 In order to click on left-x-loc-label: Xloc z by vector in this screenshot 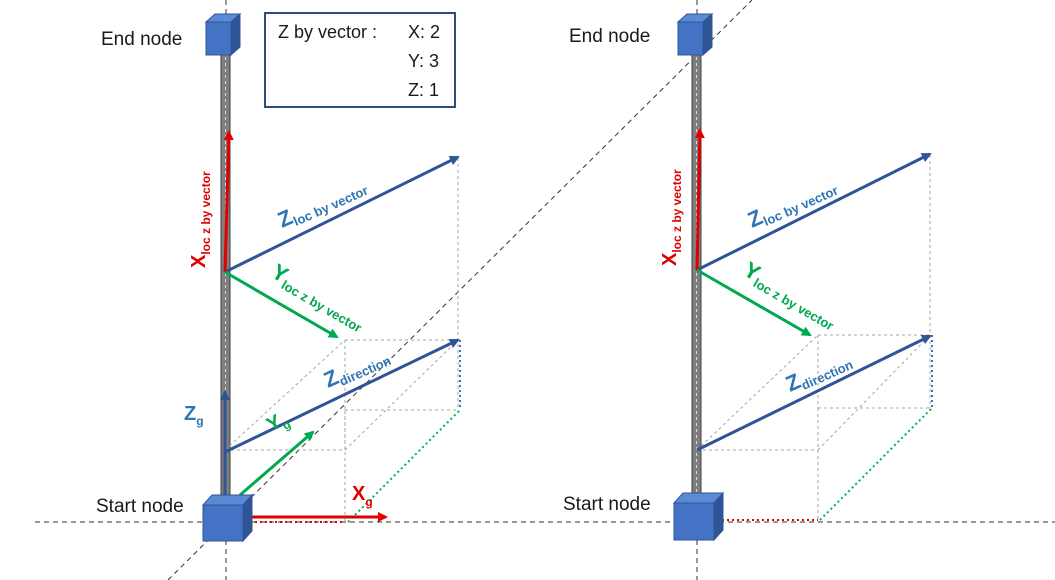, I will do `click(200, 219)`.